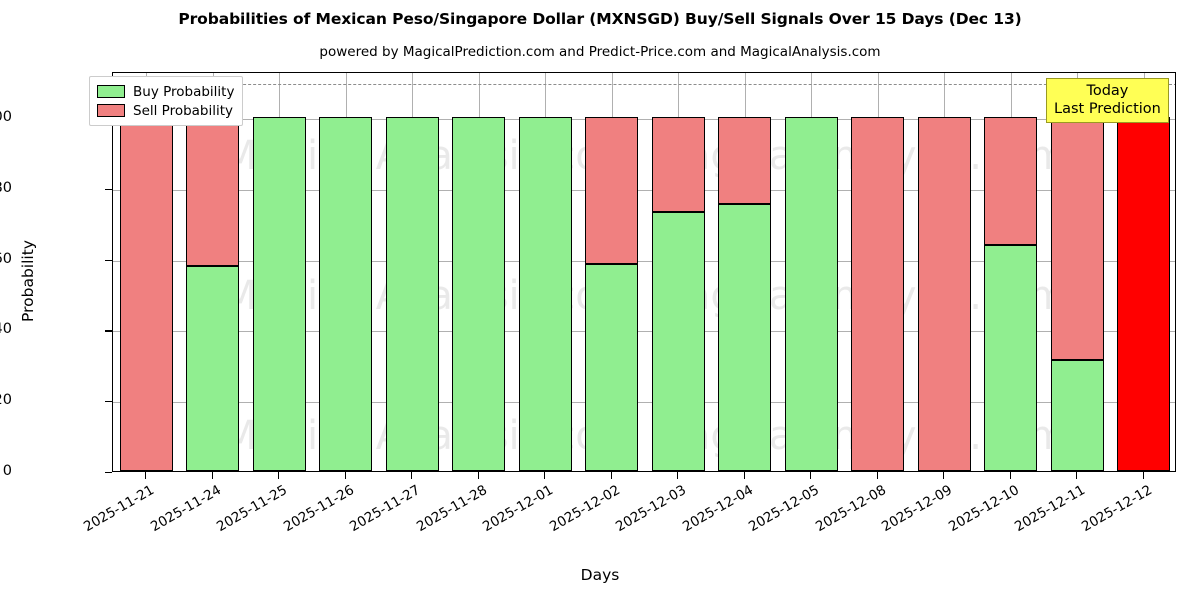 This screenshot has height=600, width=1200. What do you see at coordinates (1107, 91) in the screenshot?
I see `today-label-line1: Today` at bounding box center [1107, 91].